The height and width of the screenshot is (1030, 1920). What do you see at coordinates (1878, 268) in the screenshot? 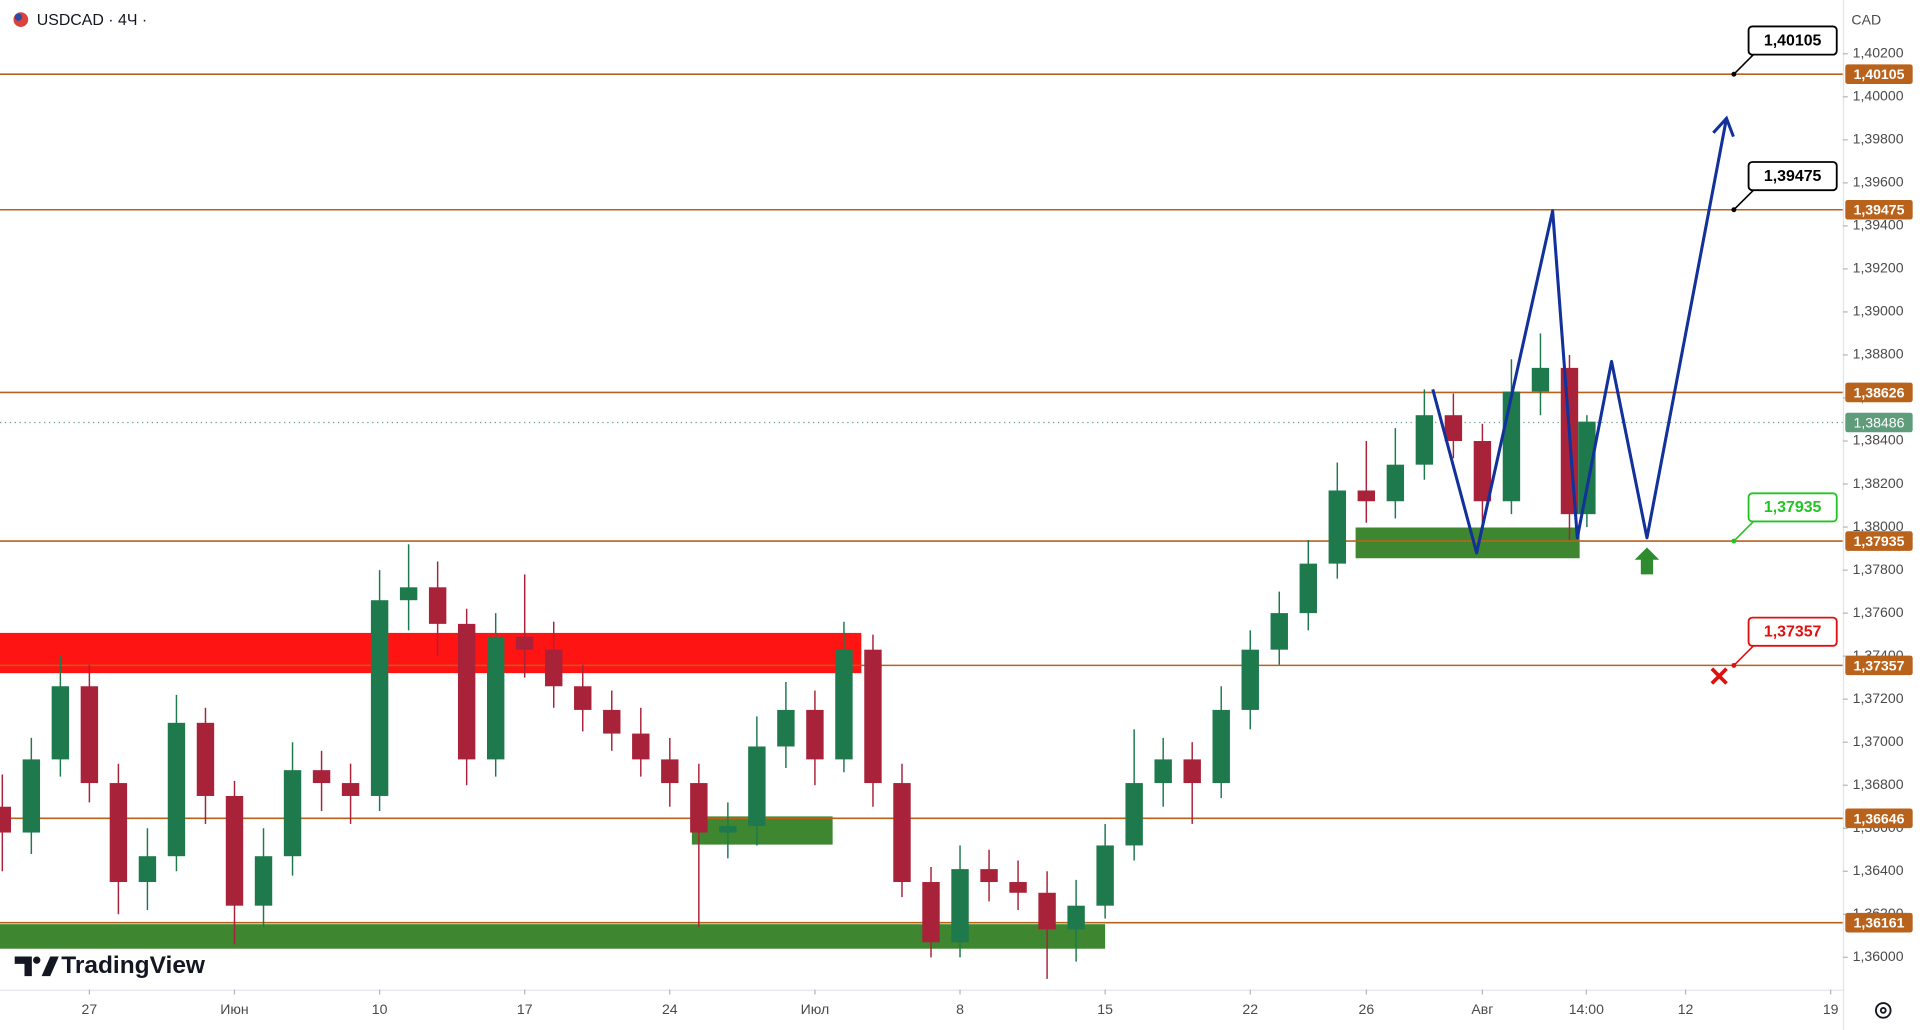
I see `y-tick-label: 1,39200` at bounding box center [1878, 268].